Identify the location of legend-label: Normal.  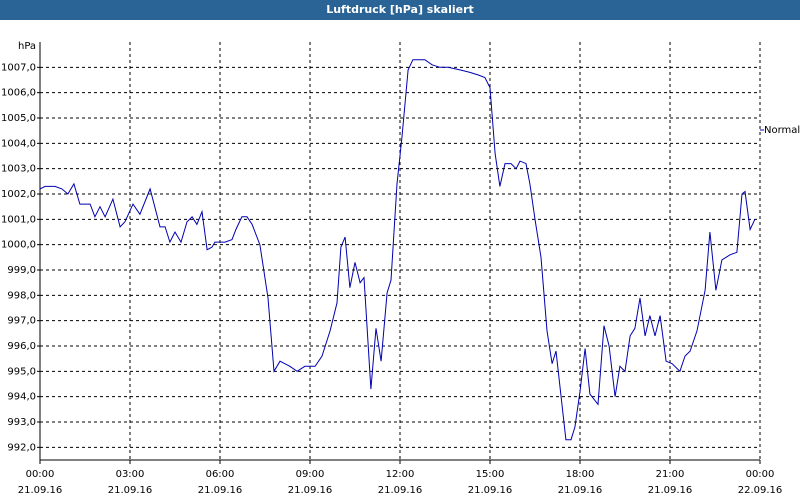
(782, 130).